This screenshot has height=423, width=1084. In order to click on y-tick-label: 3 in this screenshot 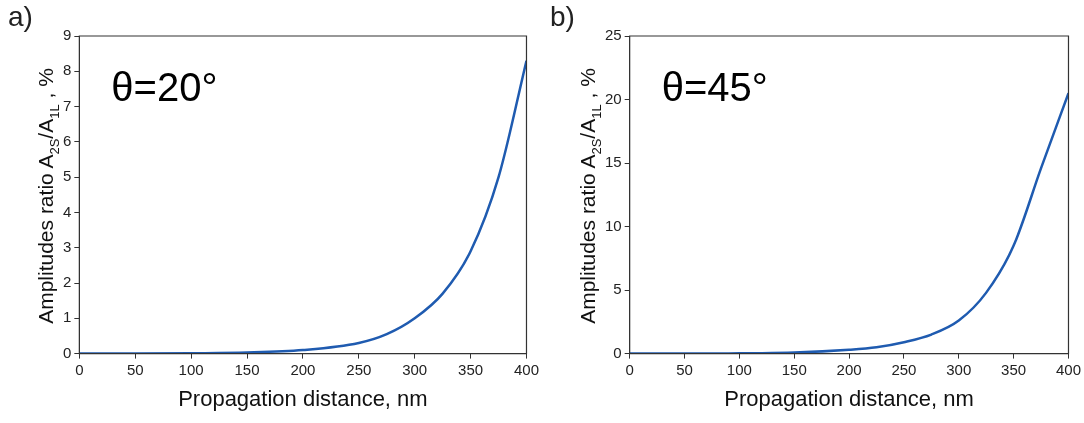, I will do `click(67, 246)`.